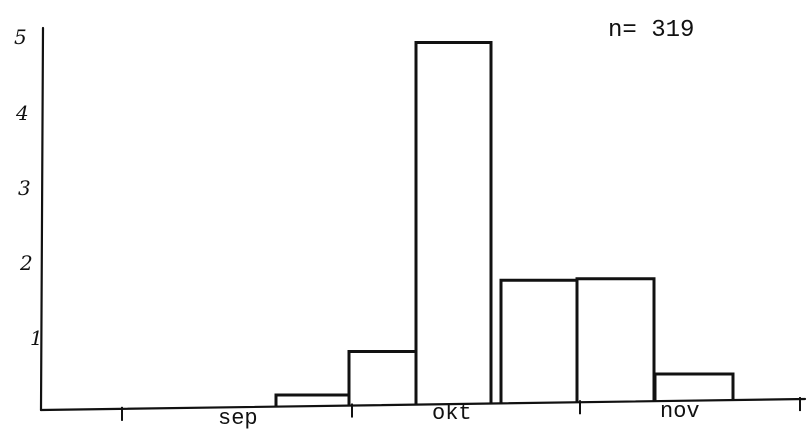 Image resolution: width=810 pixels, height=429 pixels. Describe the element at coordinates (36, 338) in the screenshot. I see `y-tick-label-1: 1` at that location.